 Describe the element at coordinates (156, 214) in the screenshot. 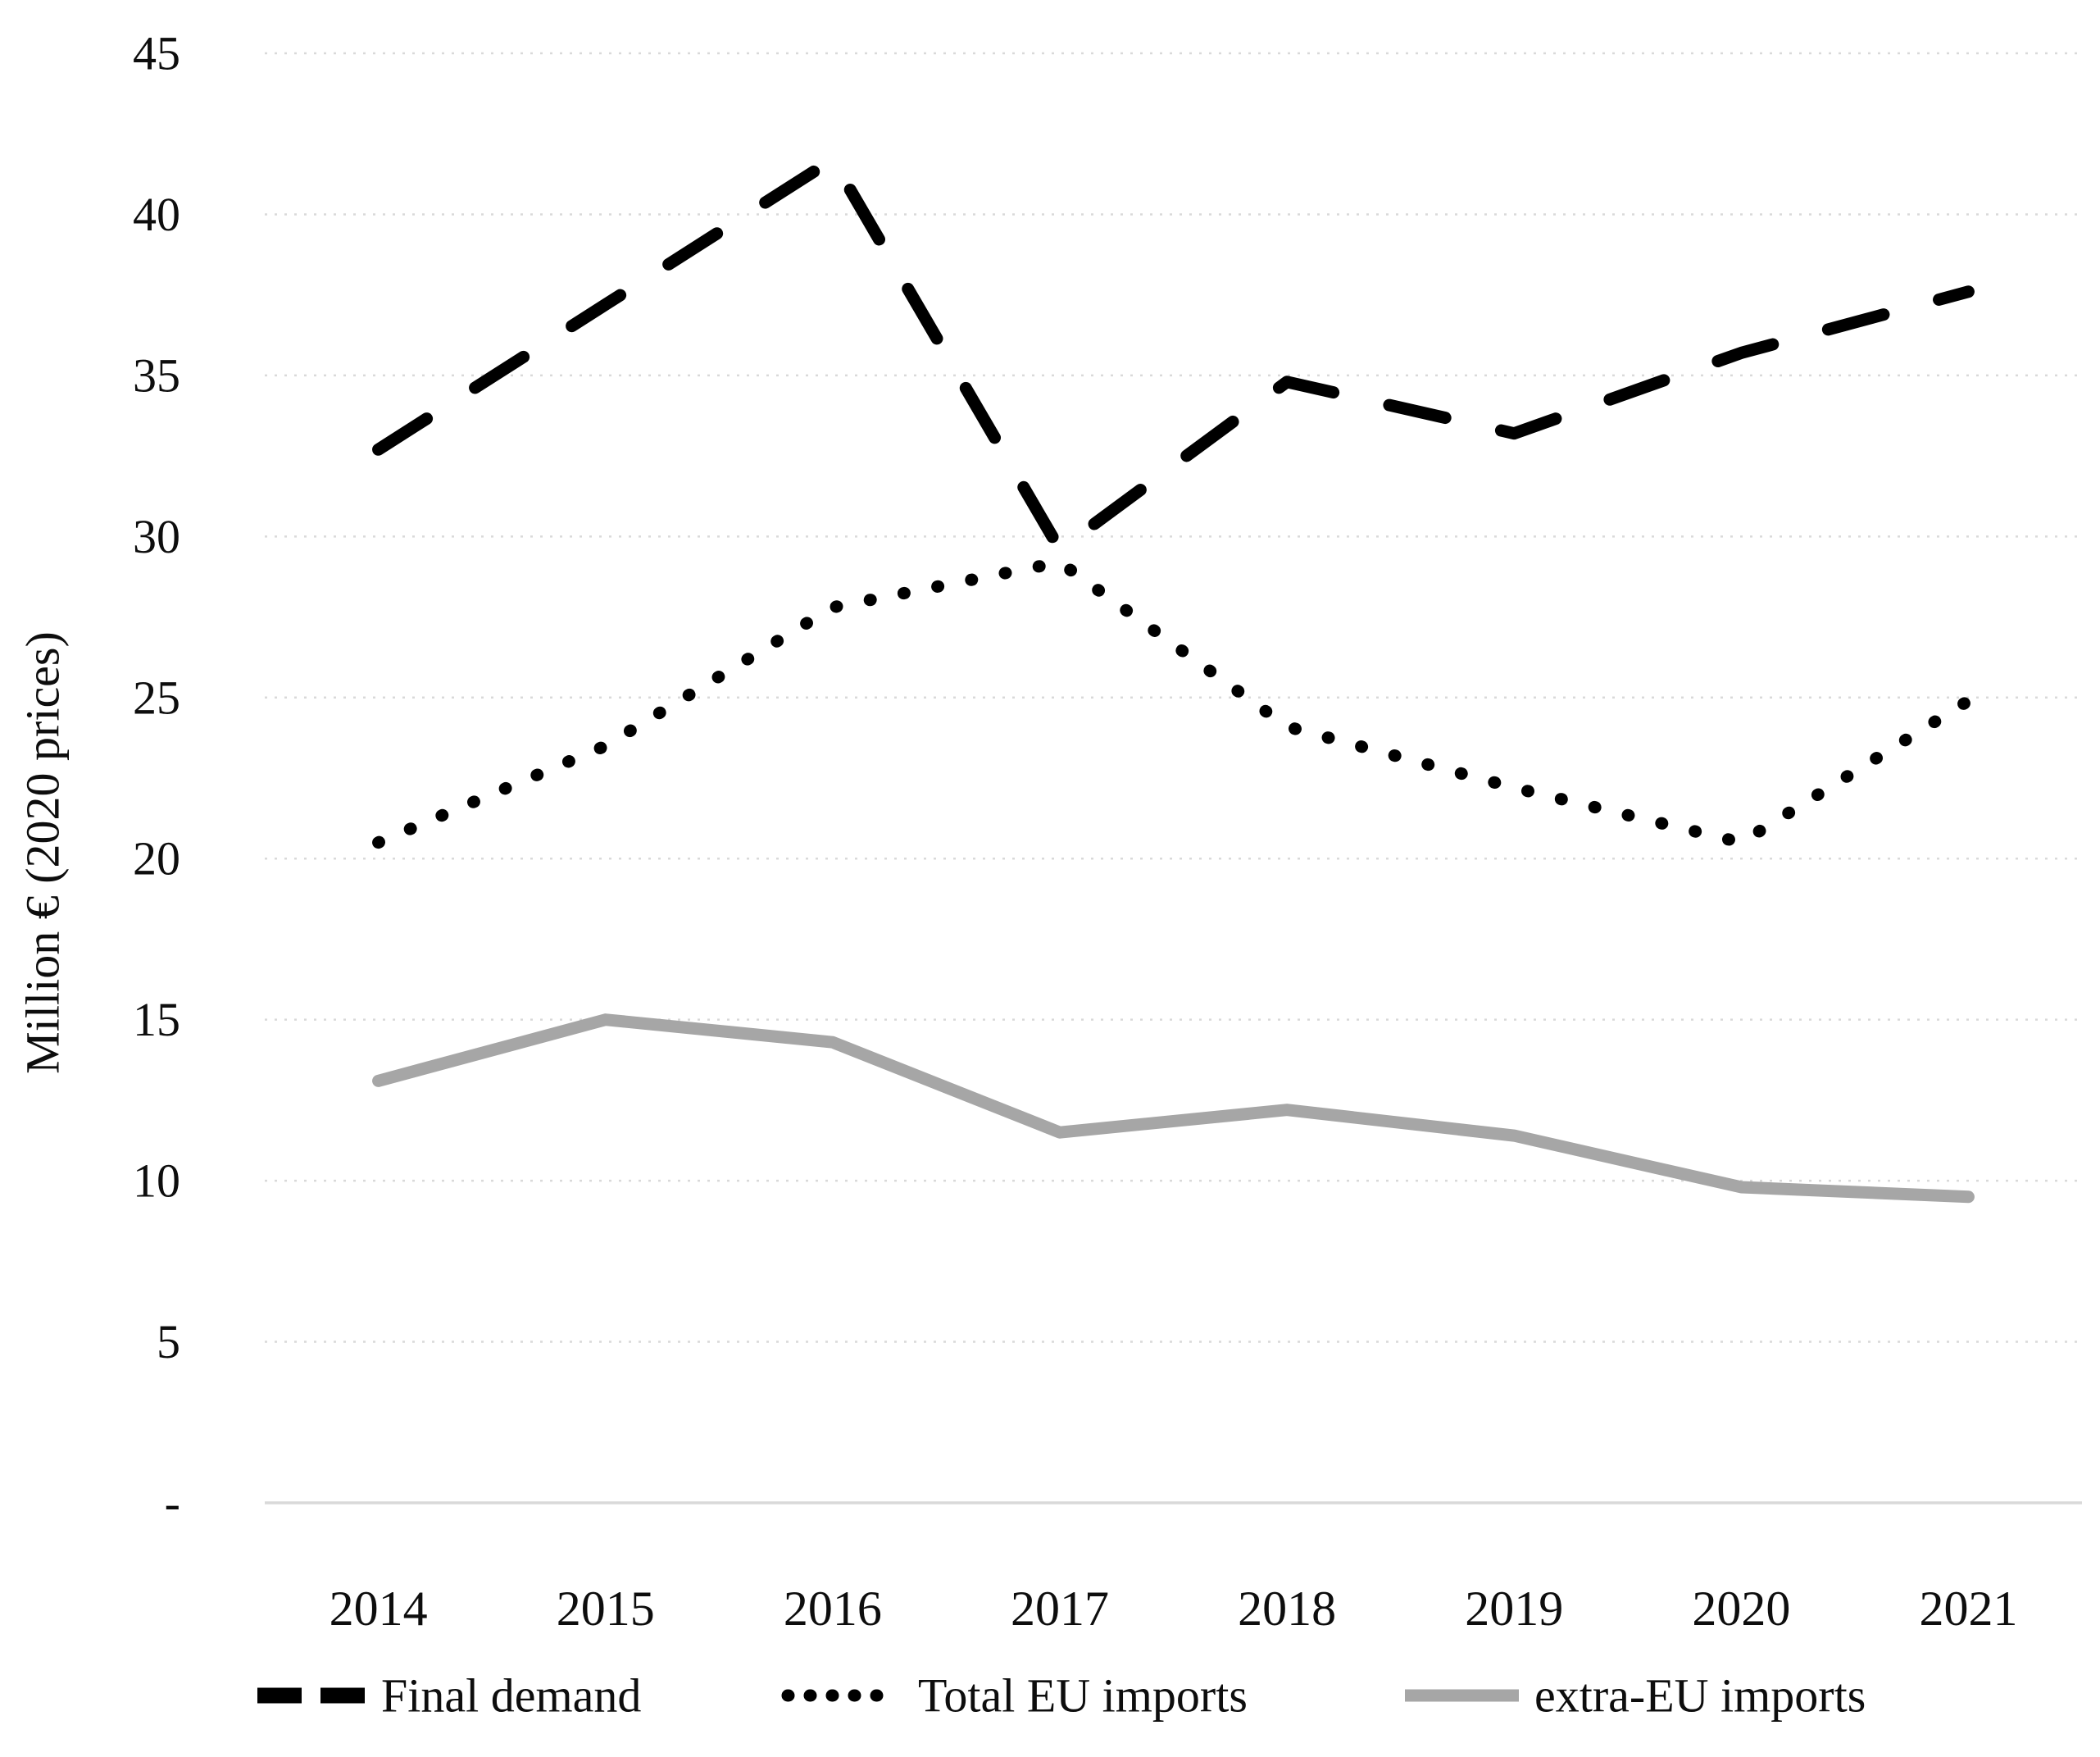

I see `y-axis-tick-label: 40` at that location.